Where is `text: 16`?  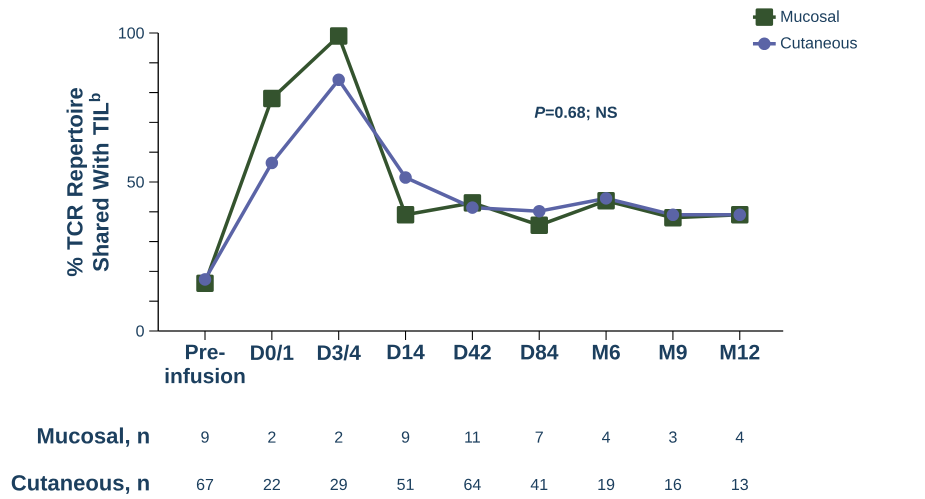
text: 16 is located at coordinates (673, 484).